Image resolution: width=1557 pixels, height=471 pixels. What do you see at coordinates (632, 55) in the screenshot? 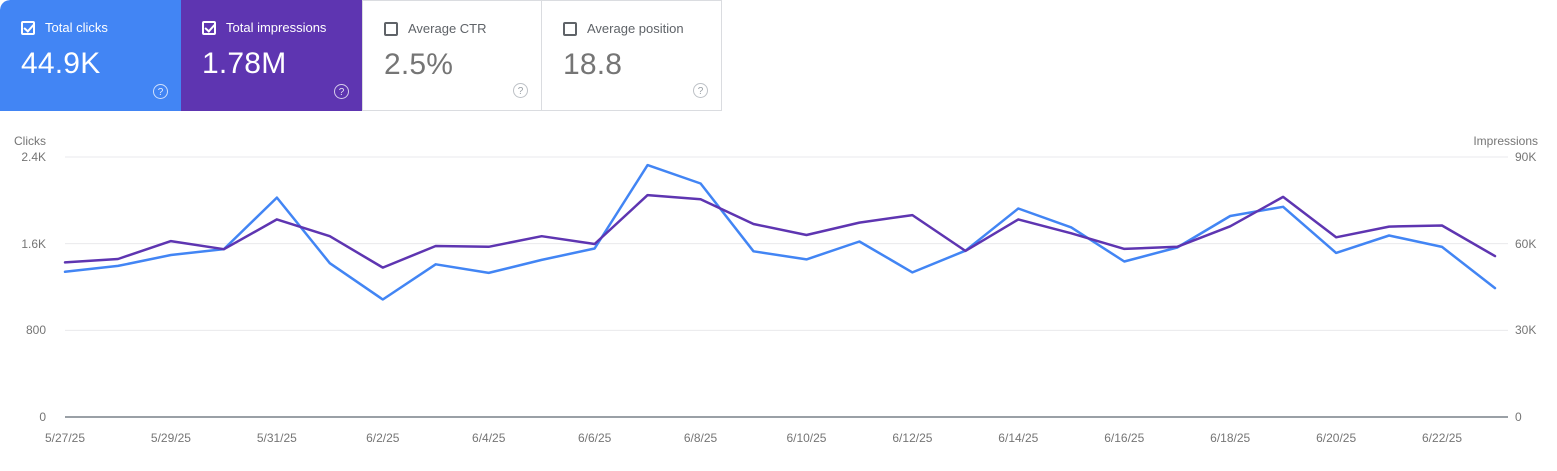
I see `card-average-position: Average position 18.8 ?` at bounding box center [632, 55].